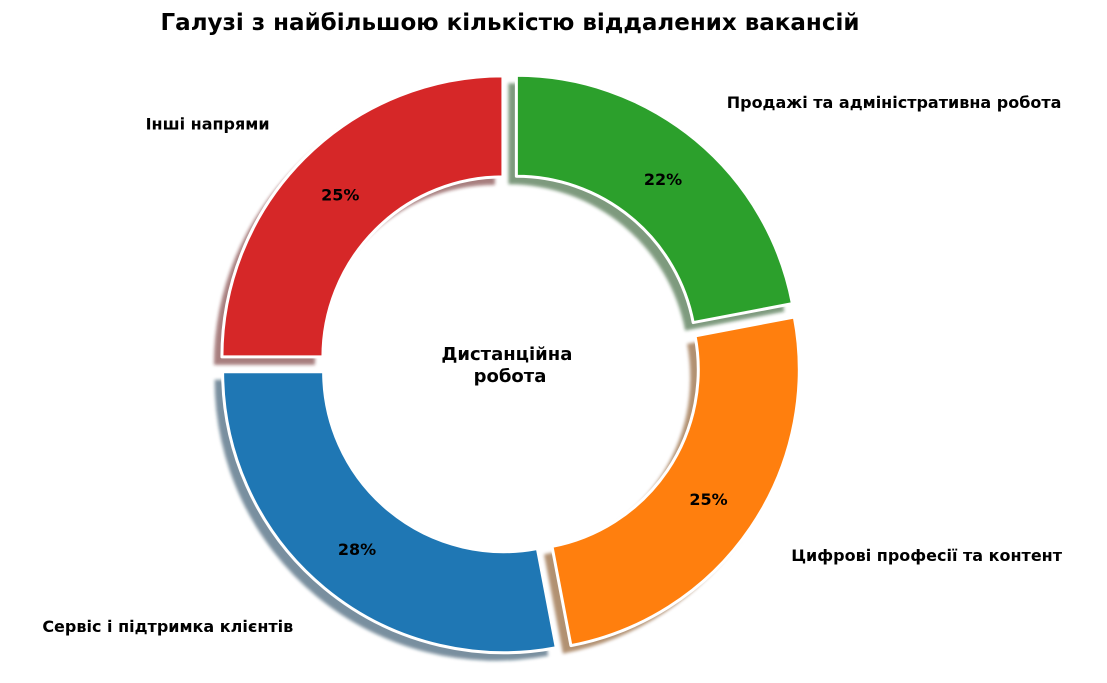 The width and height of the screenshot is (1107, 683). I want to click on slice-2-pct-label: 28%, so click(357, 549).